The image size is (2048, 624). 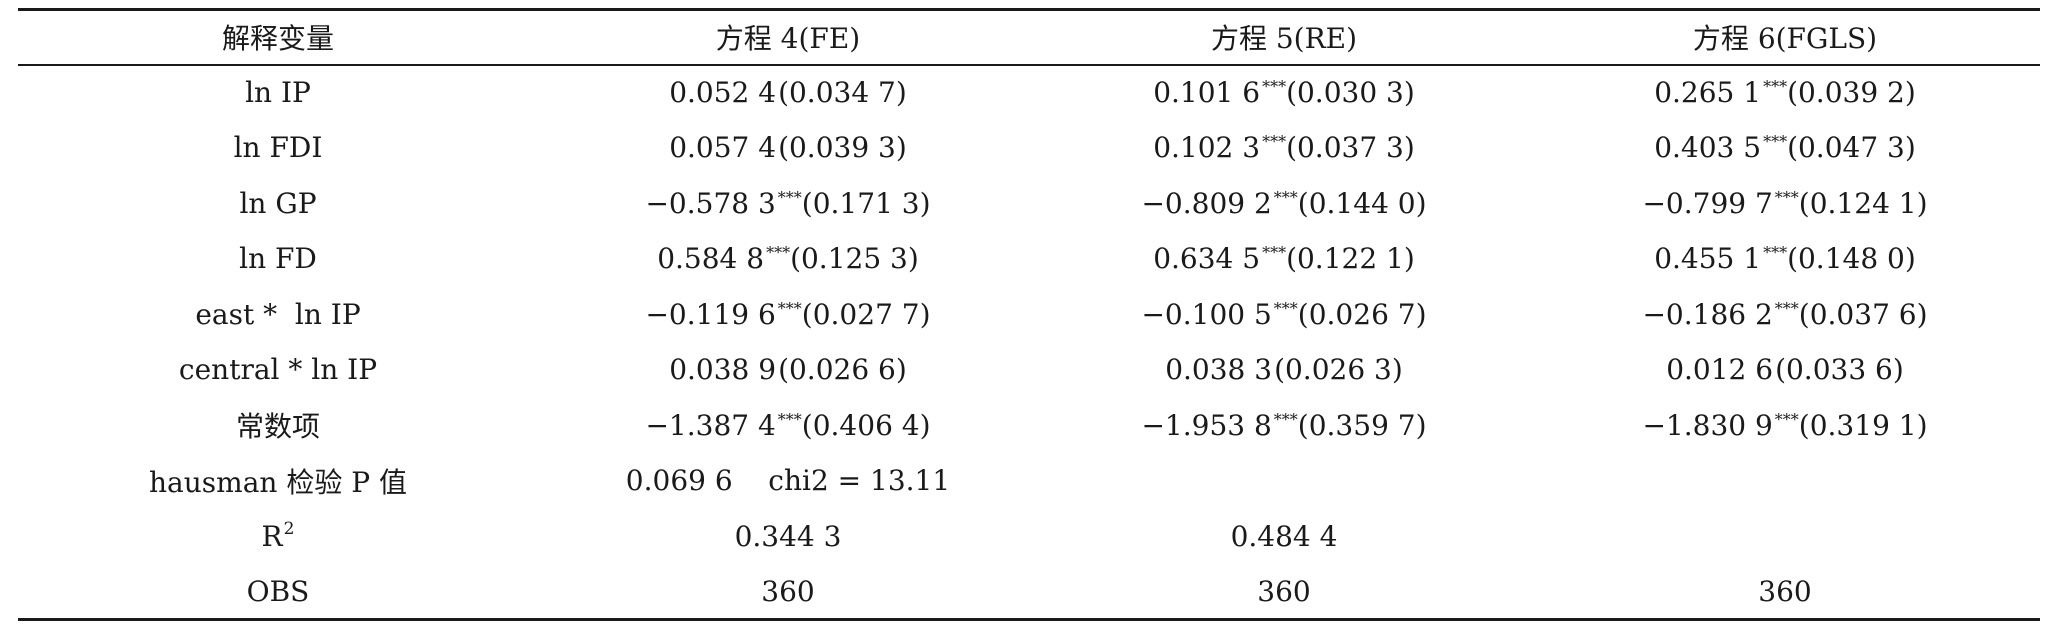 I want to click on coefficient-cell: 0.057 4(0.039 3), so click(x=788, y=148).